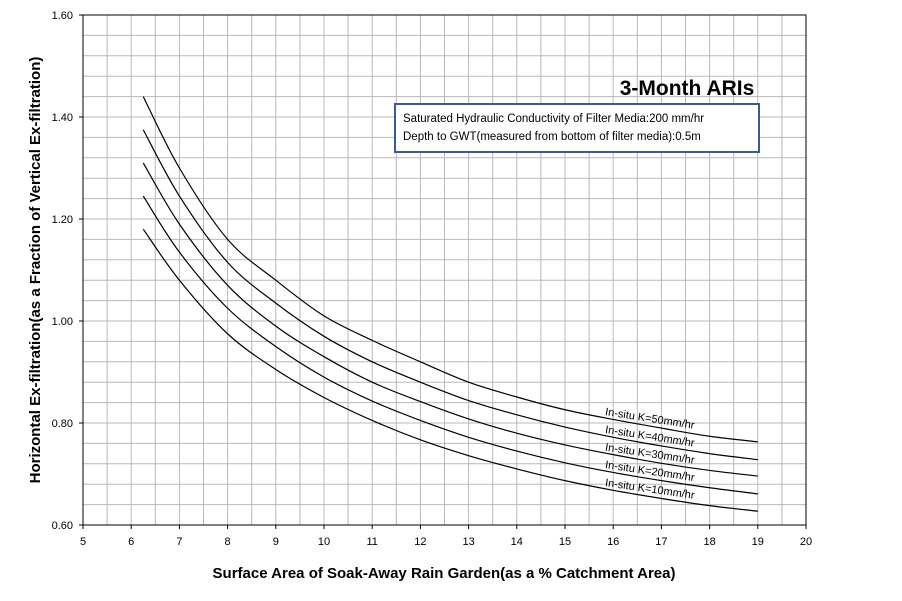  What do you see at coordinates (276, 542) in the screenshot?
I see `x-tick-label: 9` at bounding box center [276, 542].